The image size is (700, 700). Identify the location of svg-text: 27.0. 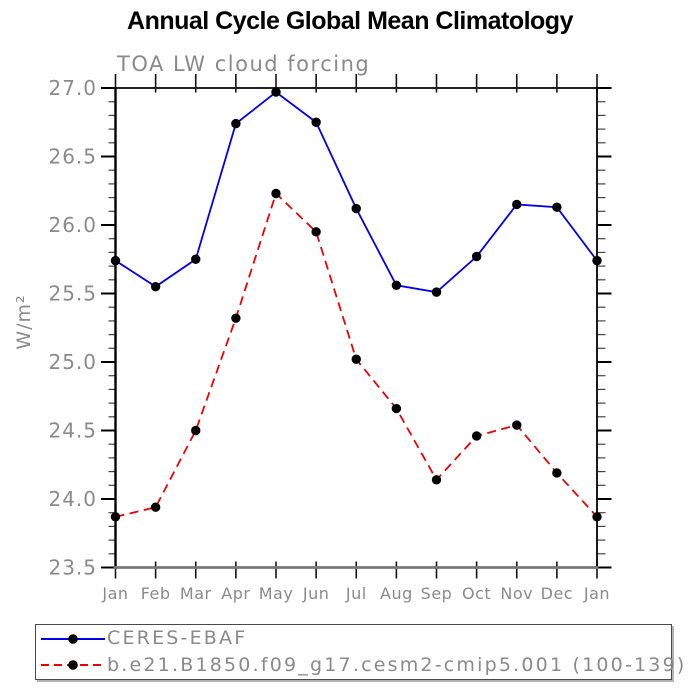
(72, 88).